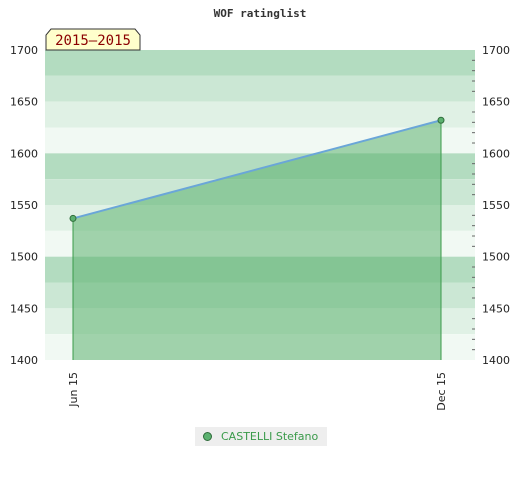 This screenshot has width=520, height=480. I want to click on x-tick-label: Jun 15, so click(73, 390).